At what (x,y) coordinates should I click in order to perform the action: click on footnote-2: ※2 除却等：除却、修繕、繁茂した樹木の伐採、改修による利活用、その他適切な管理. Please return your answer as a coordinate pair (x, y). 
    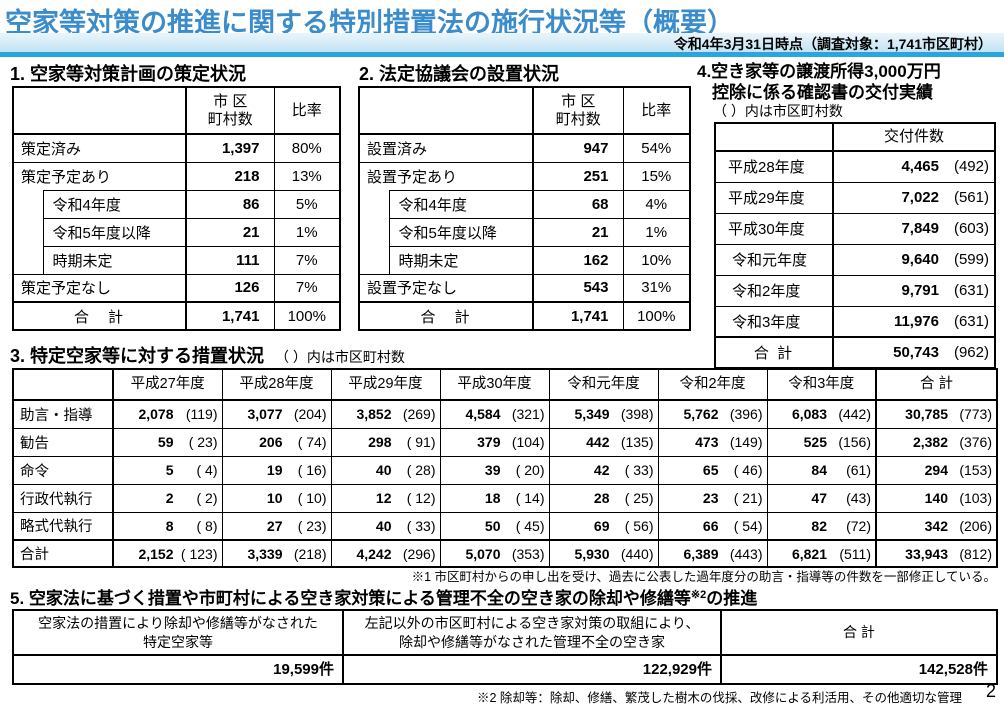
    Looking at the image, I should click on (719, 698).